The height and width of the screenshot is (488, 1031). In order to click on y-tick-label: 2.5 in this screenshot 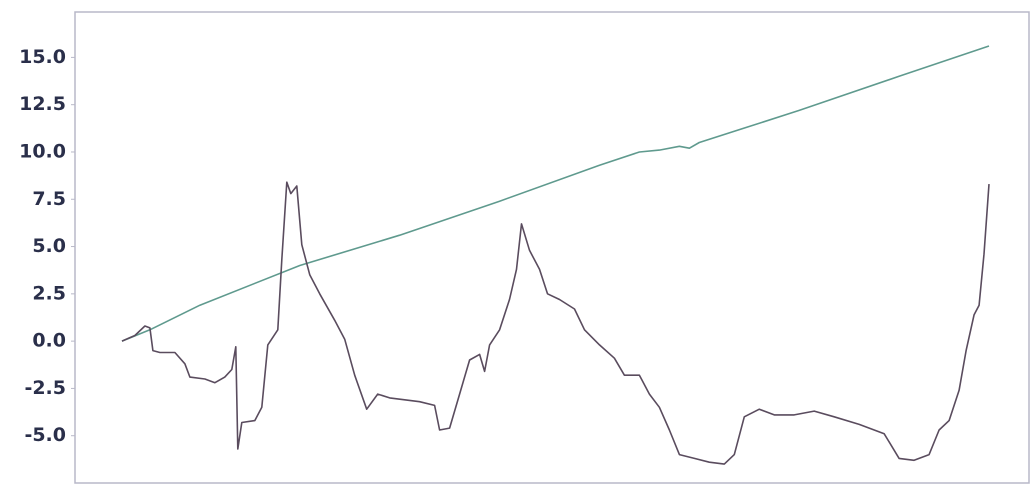, I will do `click(49, 293)`.